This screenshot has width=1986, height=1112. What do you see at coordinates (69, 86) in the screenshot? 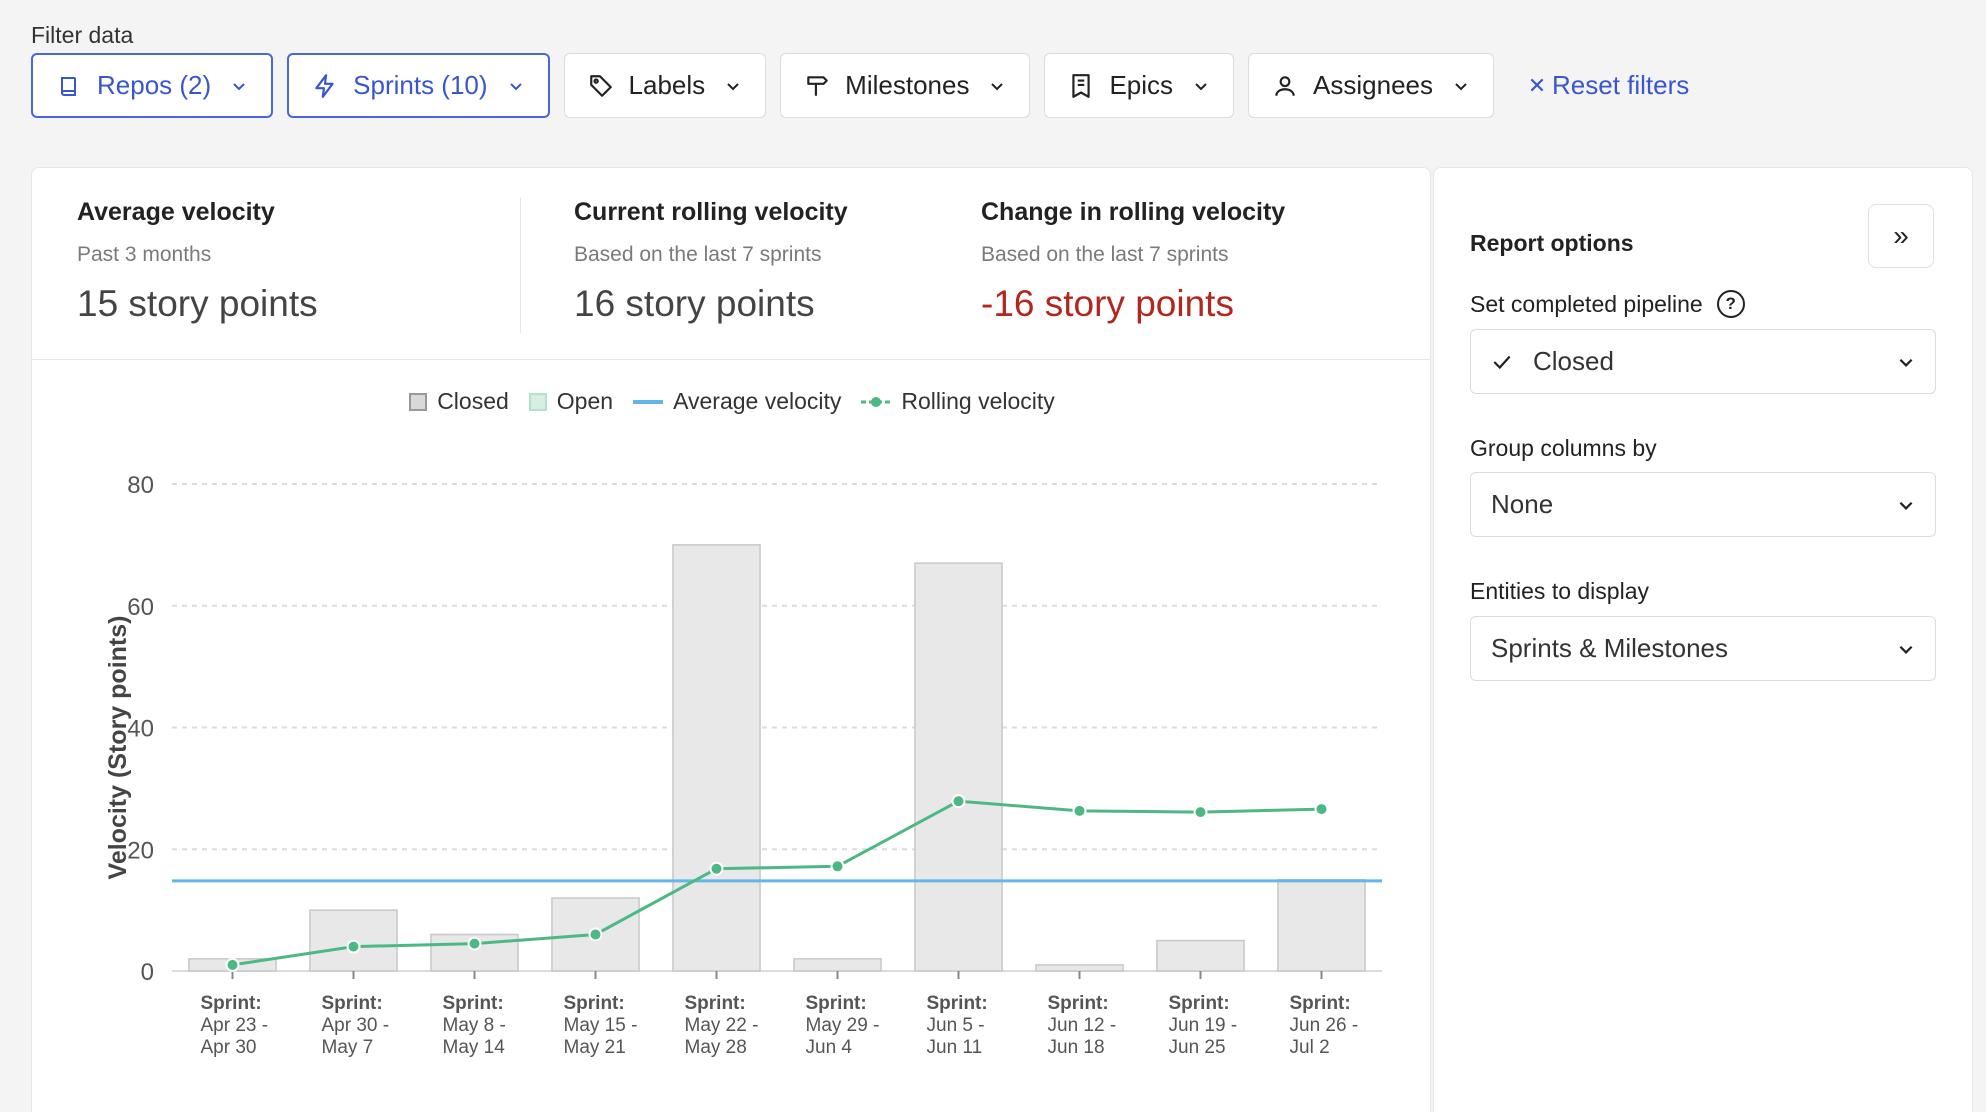
I see `repo-icon` at bounding box center [69, 86].